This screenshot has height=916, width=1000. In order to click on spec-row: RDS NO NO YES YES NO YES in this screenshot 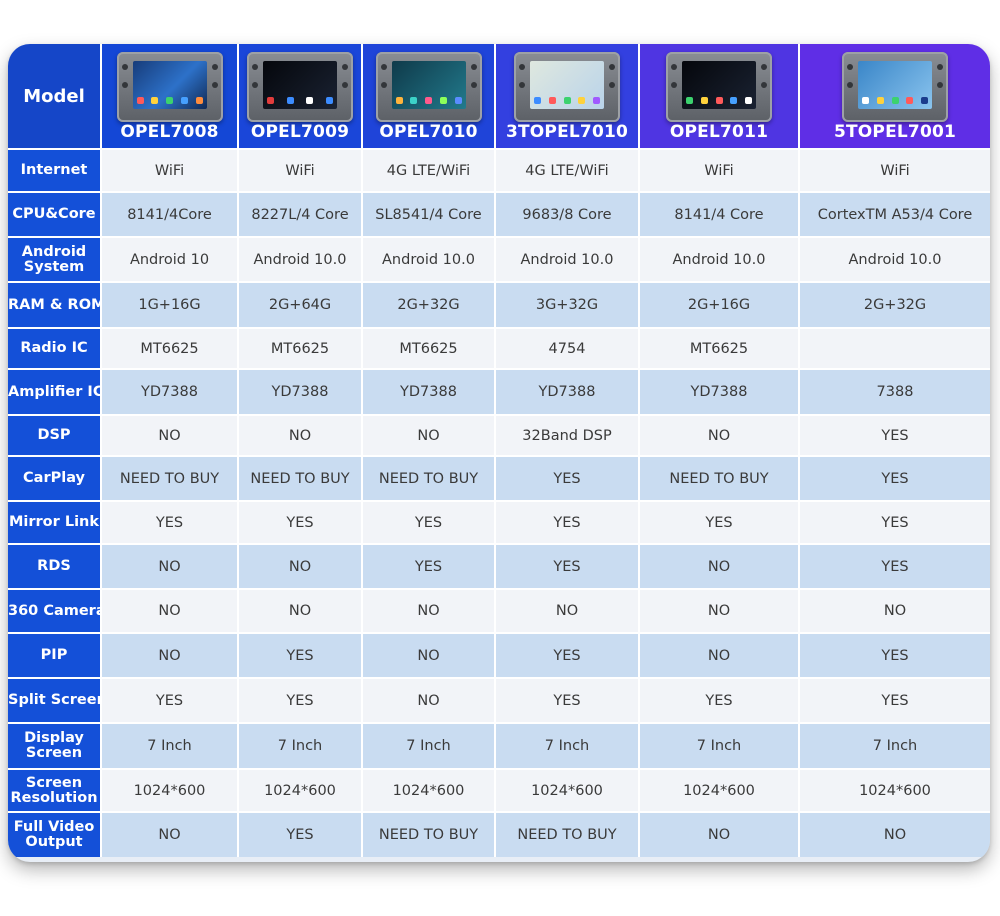, I will do `click(499, 567)`.